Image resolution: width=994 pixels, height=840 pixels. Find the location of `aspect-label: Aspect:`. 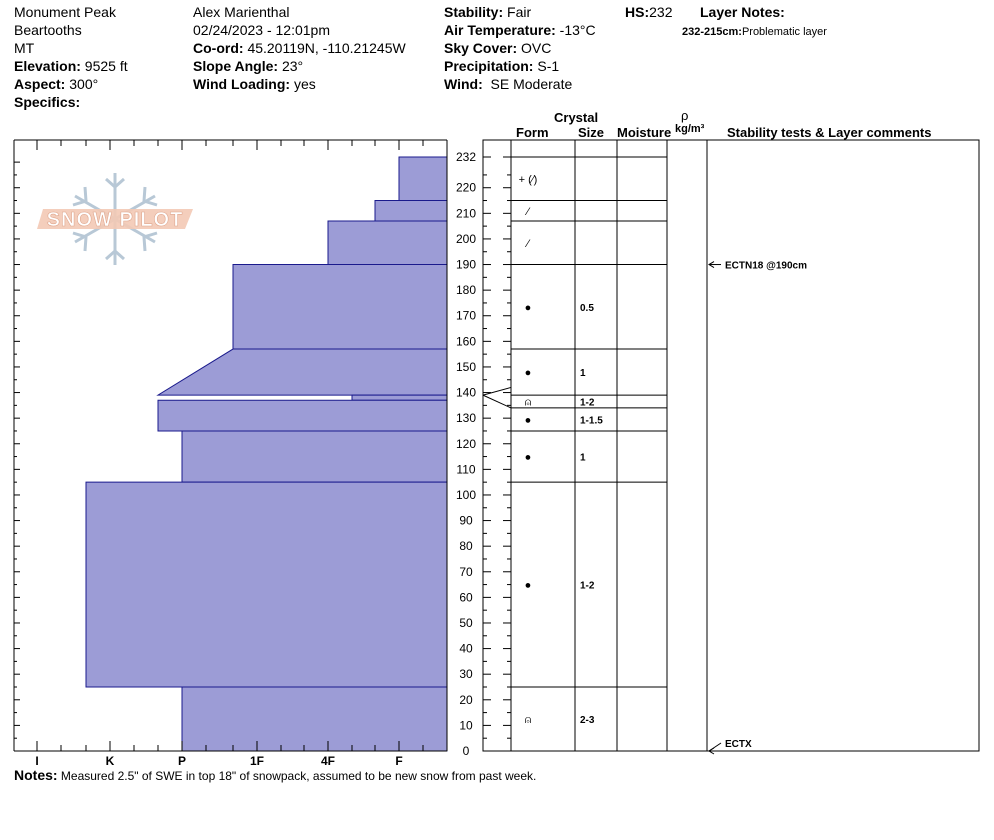

aspect-label: Aspect: is located at coordinates (40, 84).